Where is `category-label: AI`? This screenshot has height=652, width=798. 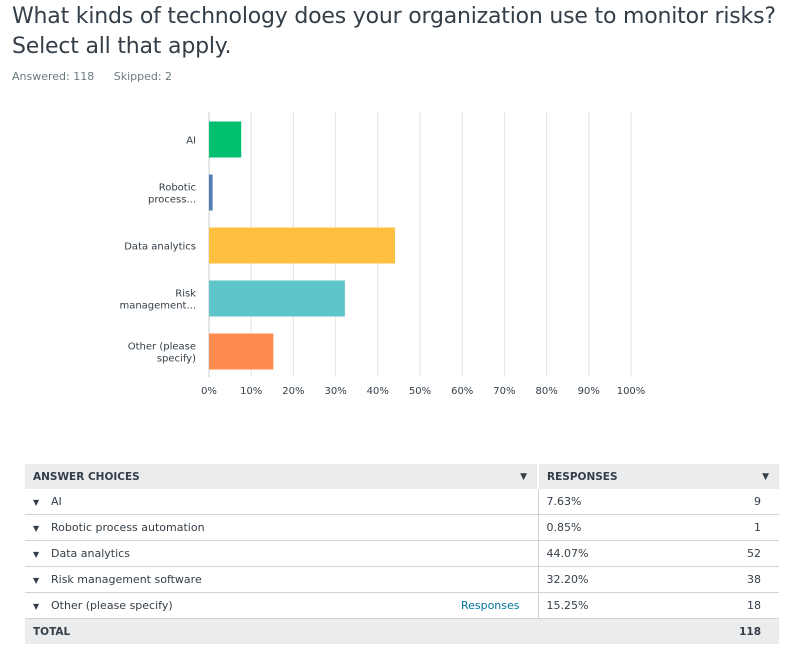 category-label: AI is located at coordinates (191, 141).